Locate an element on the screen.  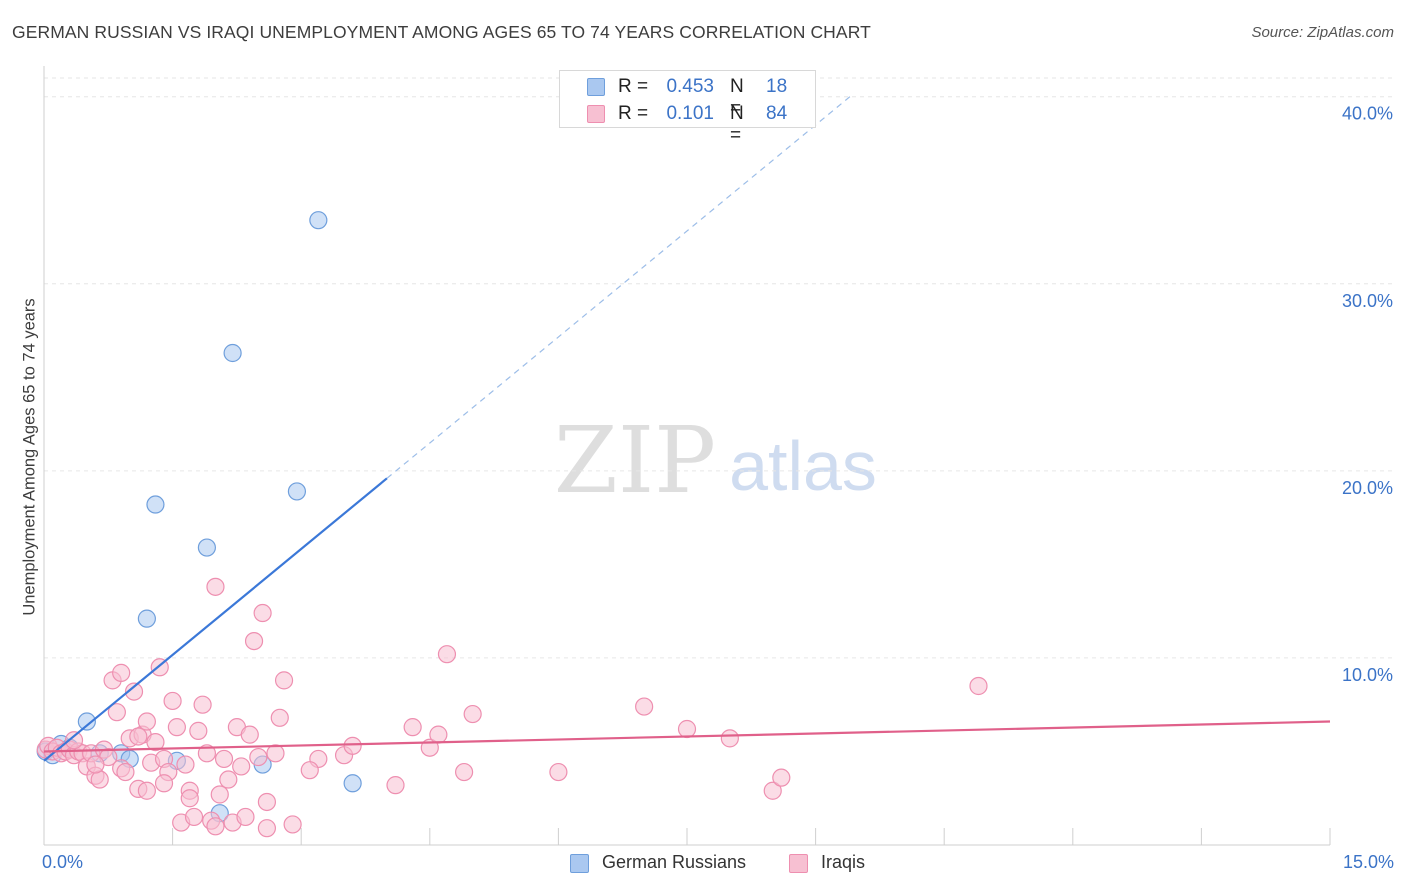
r-value: 0.453 is located at coordinates (690, 86).